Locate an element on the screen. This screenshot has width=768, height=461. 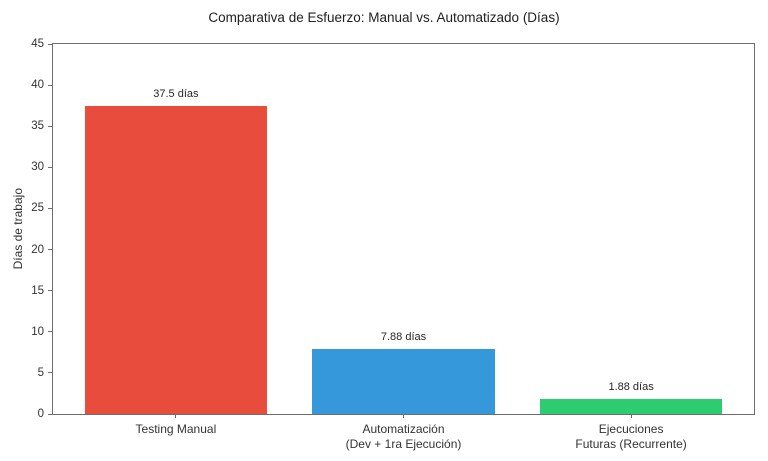
bar-value-label: 7.88 días is located at coordinates (403, 337).